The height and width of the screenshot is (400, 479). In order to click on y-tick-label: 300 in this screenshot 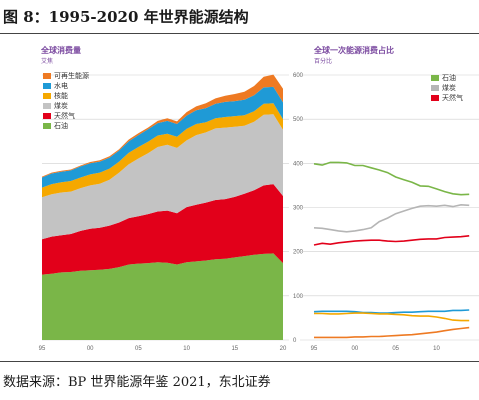, I will do `click(298, 209)`.